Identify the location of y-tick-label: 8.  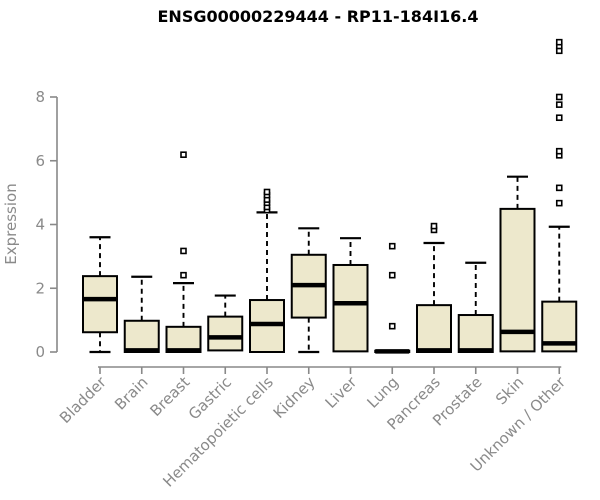
(40, 97).